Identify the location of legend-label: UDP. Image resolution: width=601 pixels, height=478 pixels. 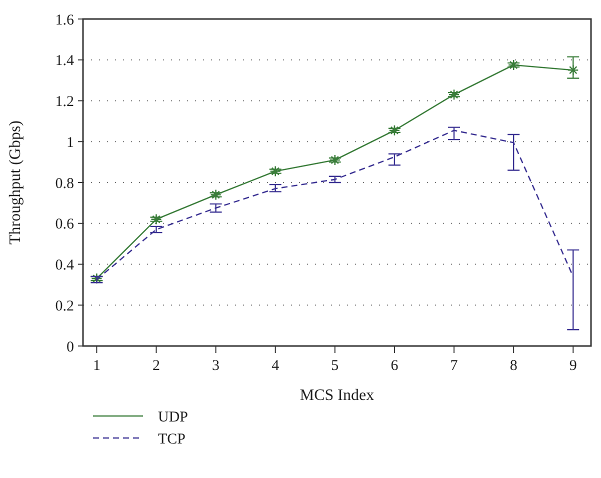
(173, 417).